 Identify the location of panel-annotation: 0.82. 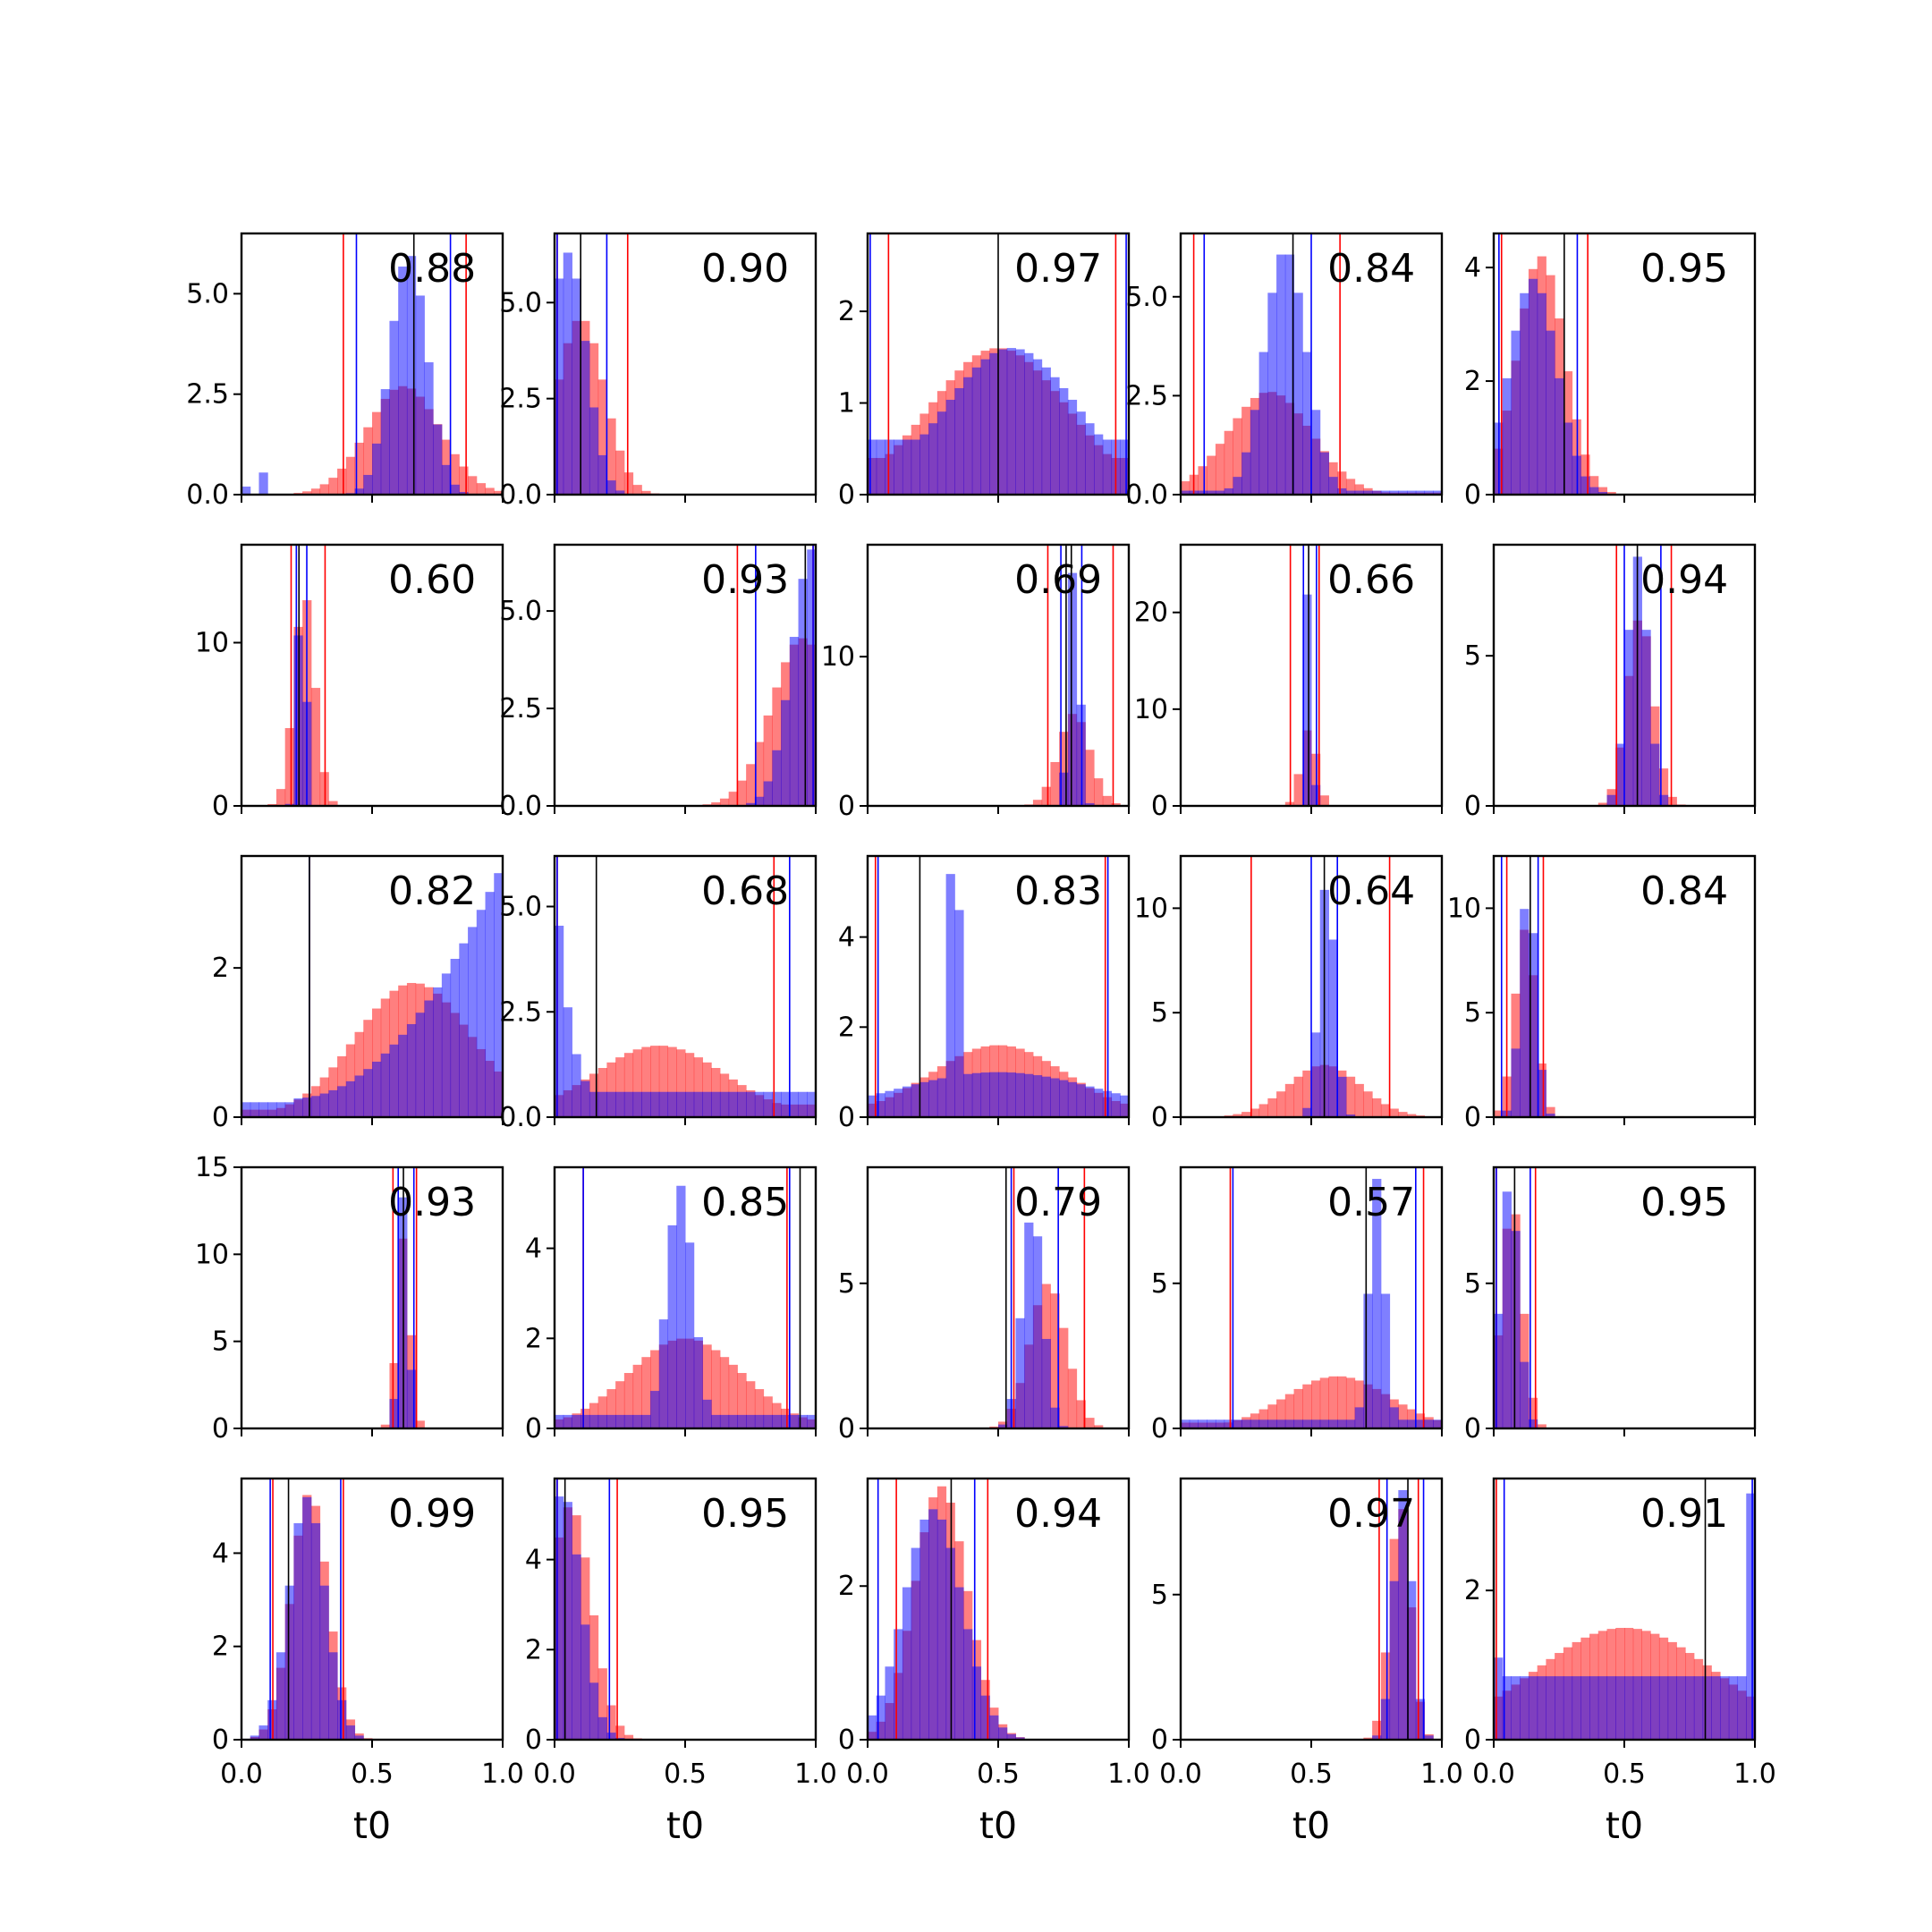
(432, 891).